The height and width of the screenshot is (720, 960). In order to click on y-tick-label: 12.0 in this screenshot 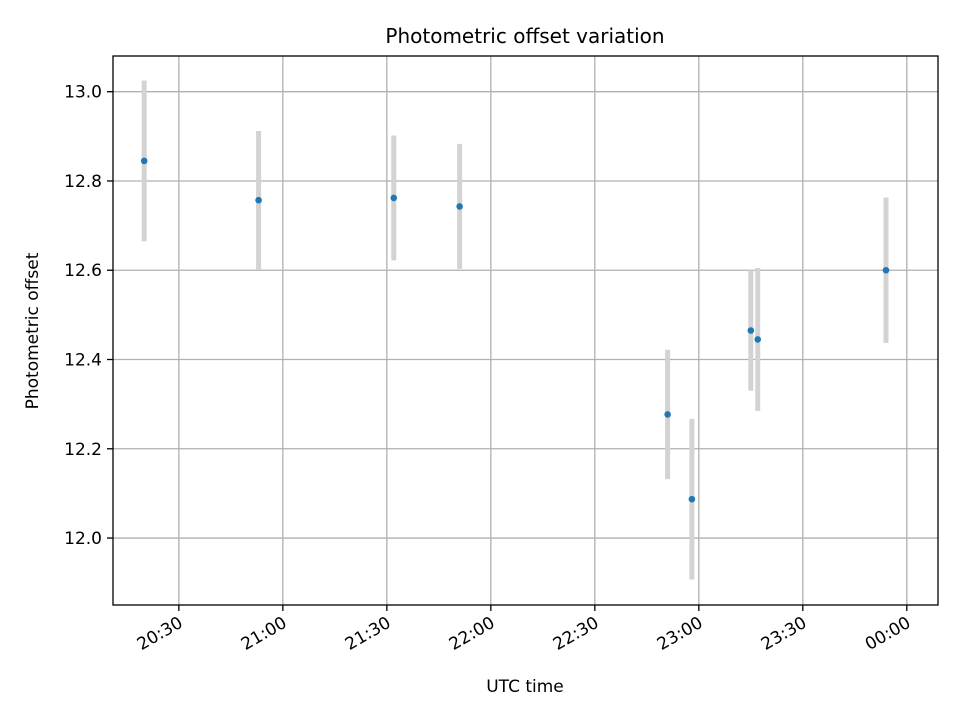, I will do `click(83, 539)`.